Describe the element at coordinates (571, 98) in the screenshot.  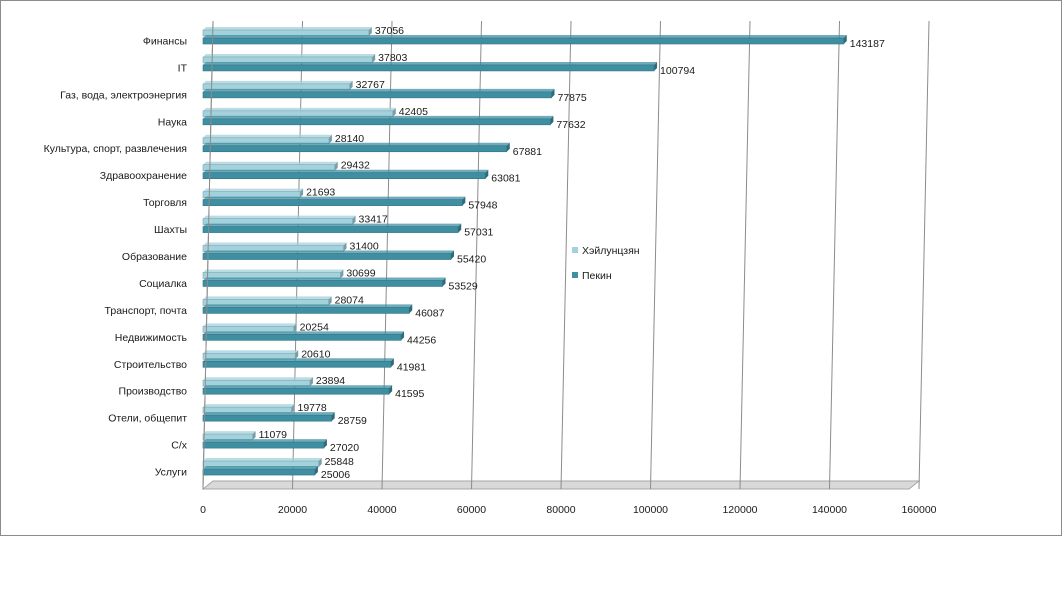
I see `data-label: 77875` at that location.